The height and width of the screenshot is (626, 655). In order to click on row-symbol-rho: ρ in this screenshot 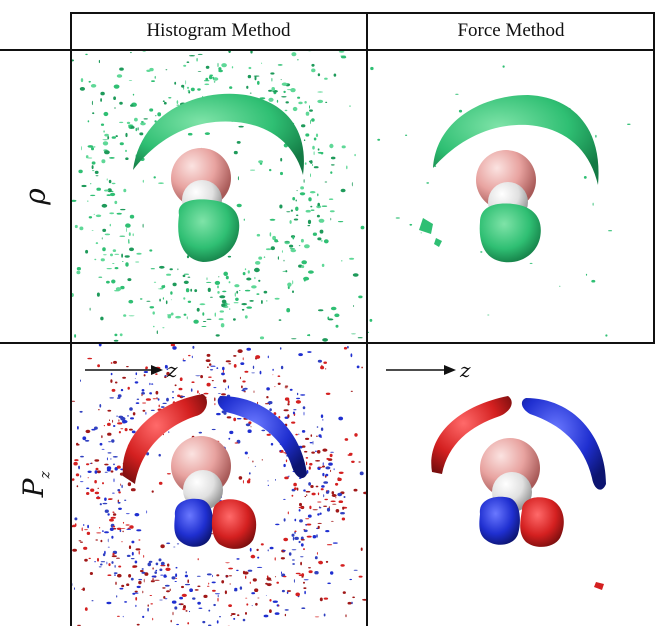, I will do `click(35, 196)`.